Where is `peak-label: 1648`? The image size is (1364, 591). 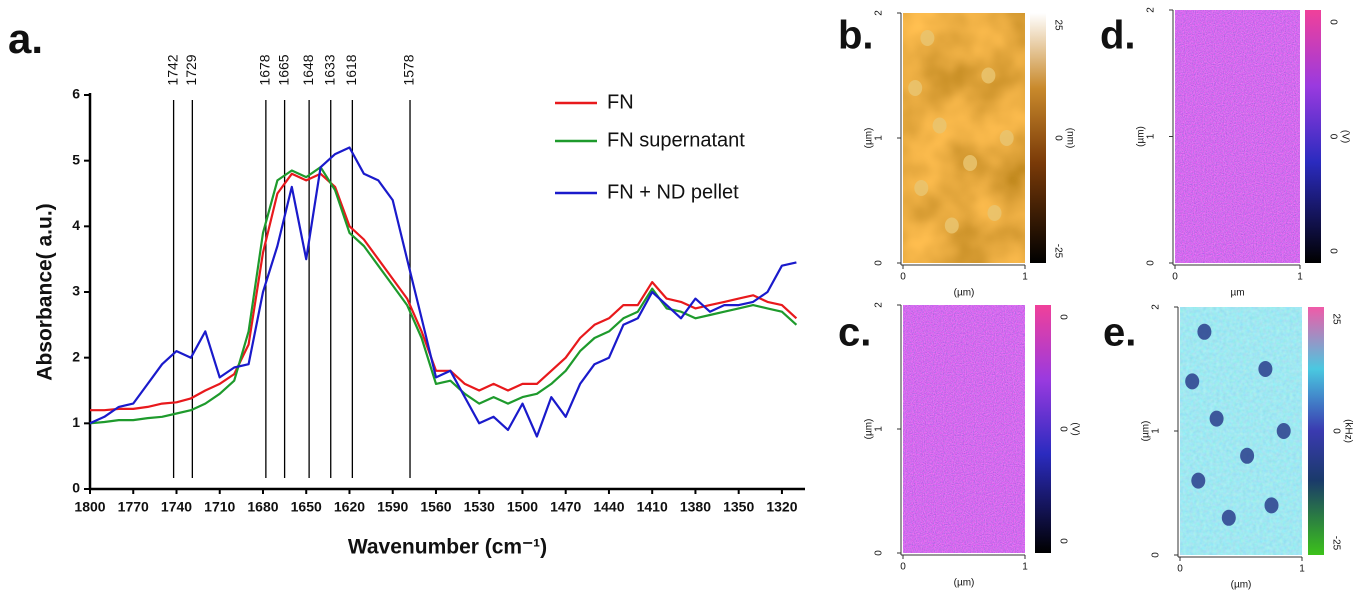 peak-label: 1648 is located at coordinates (308, 69).